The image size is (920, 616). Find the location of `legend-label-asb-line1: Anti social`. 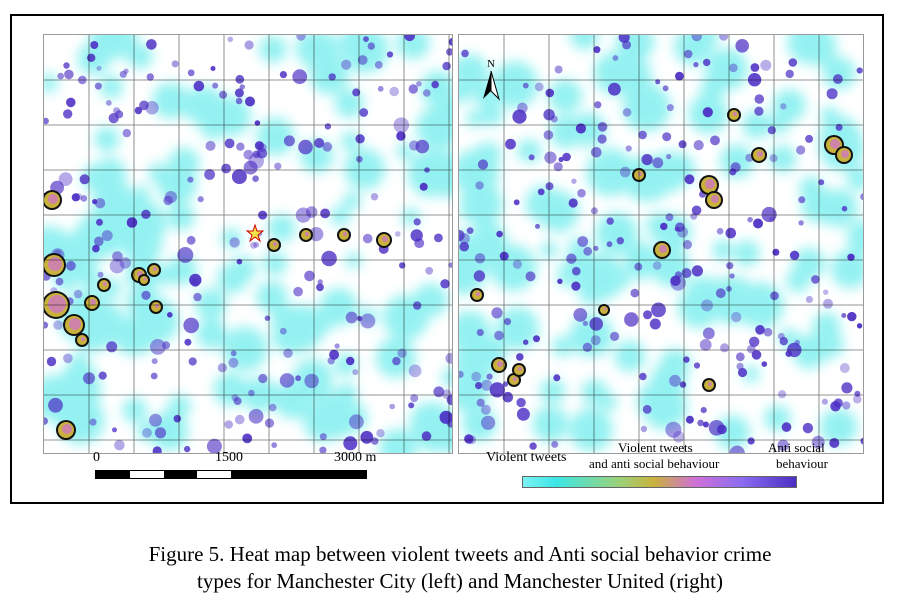

legend-label-asb-line1: Anti social is located at coordinates (796, 447).